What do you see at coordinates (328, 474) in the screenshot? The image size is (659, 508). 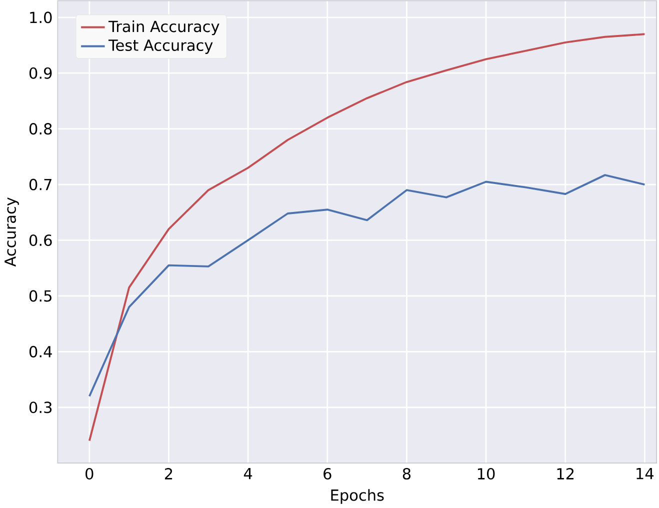 I see `x-tick-label: 6` at bounding box center [328, 474].